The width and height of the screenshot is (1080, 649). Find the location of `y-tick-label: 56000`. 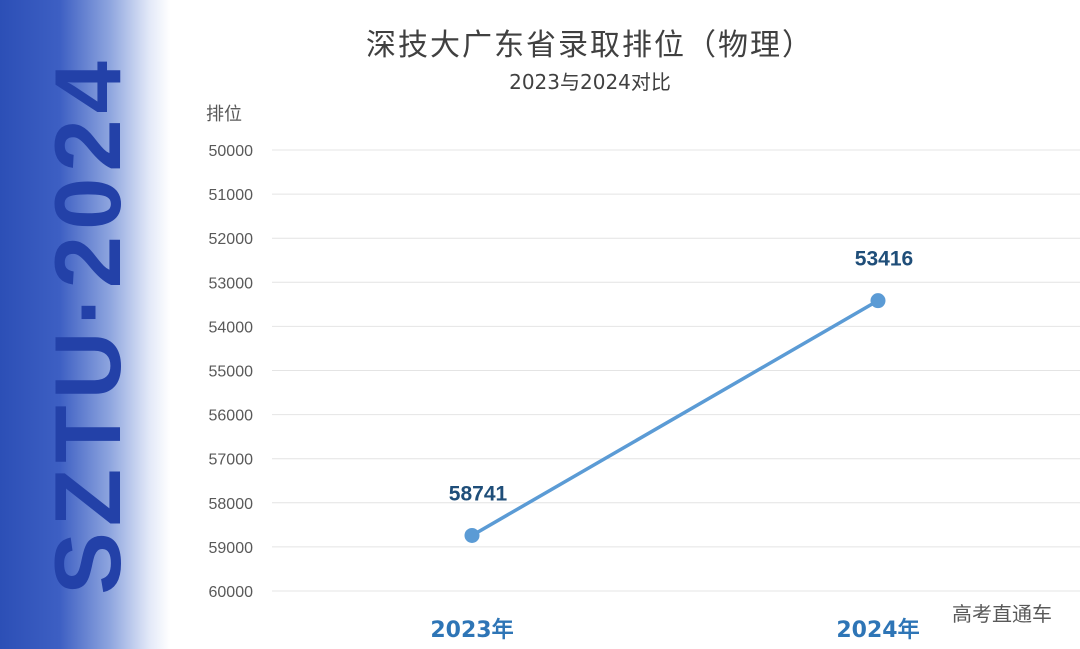

y-tick-label: 56000 is located at coordinates (231, 416).